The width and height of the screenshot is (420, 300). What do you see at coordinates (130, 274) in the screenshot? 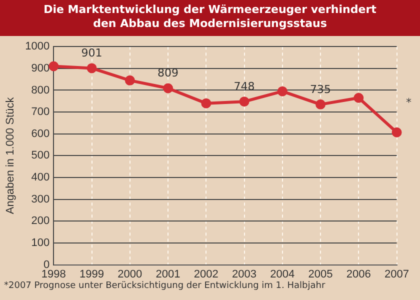
I see `x-tick-label: 2000` at bounding box center [130, 274].